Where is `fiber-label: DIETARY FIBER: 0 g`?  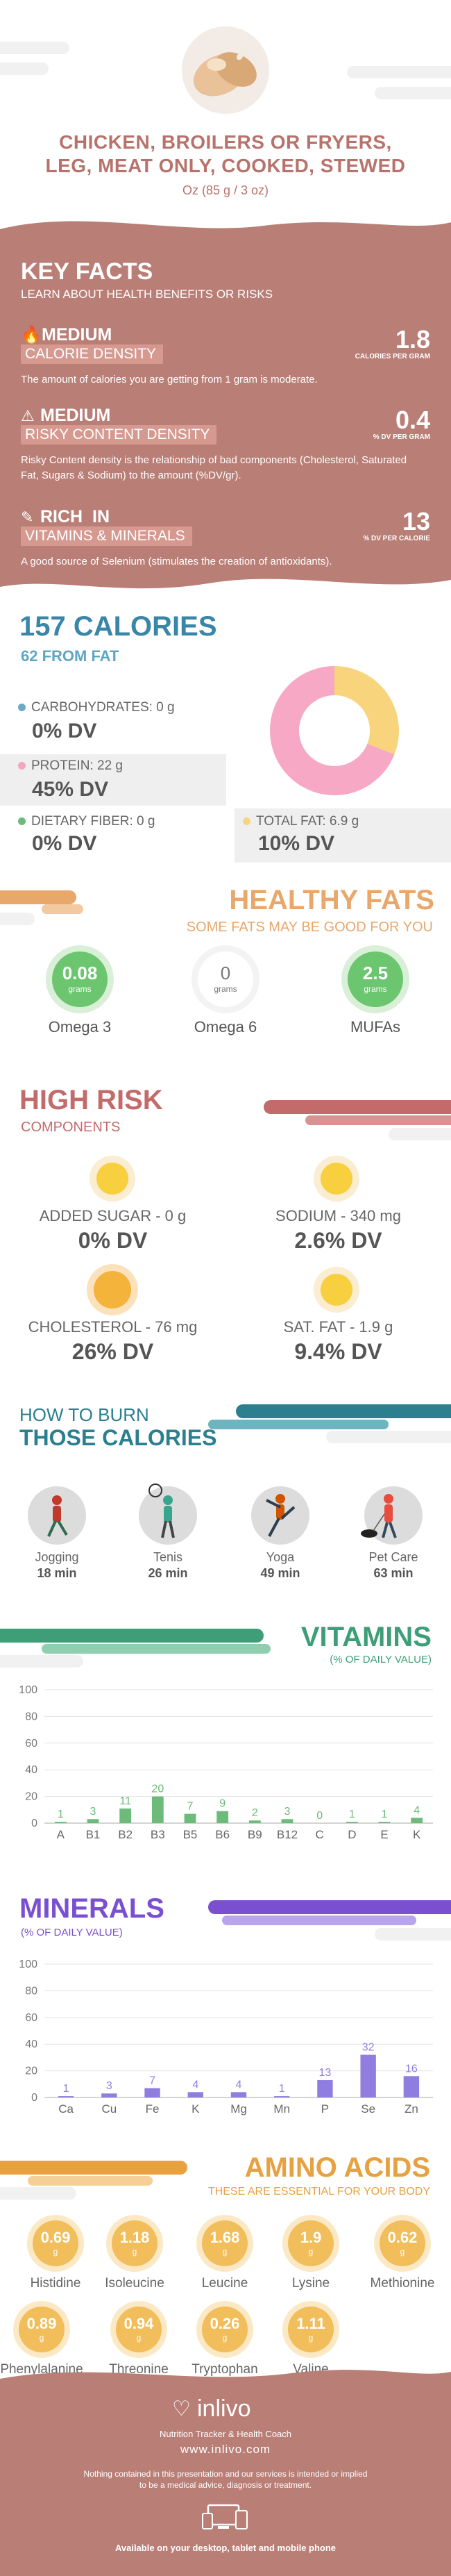 fiber-label: DIETARY FIBER: 0 g is located at coordinates (93, 821).